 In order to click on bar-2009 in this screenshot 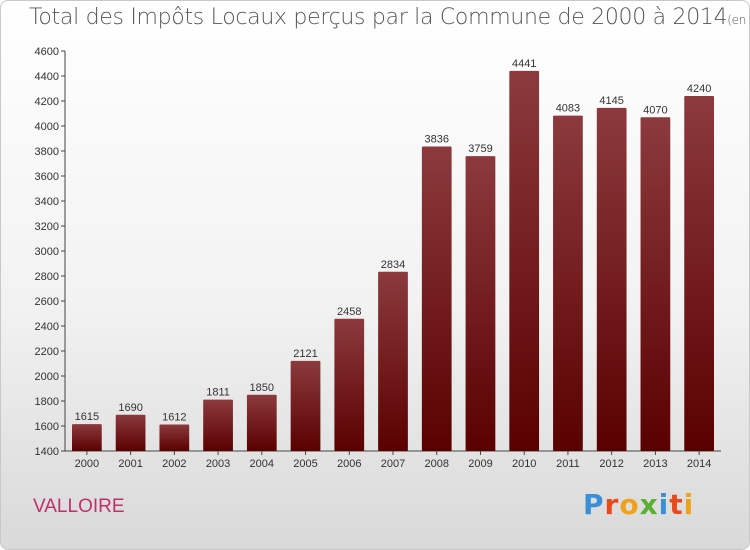, I will do `click(480, 303)`.